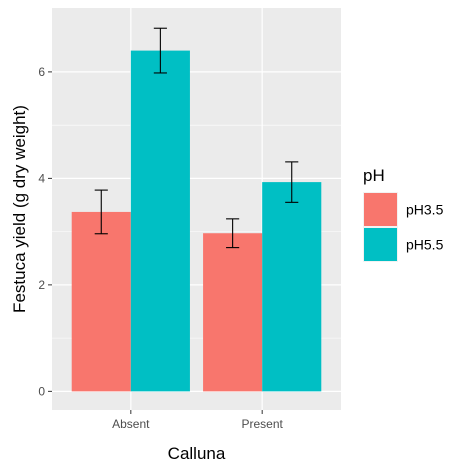  I want to click on y-tick-label: 4, so click(41, 178).